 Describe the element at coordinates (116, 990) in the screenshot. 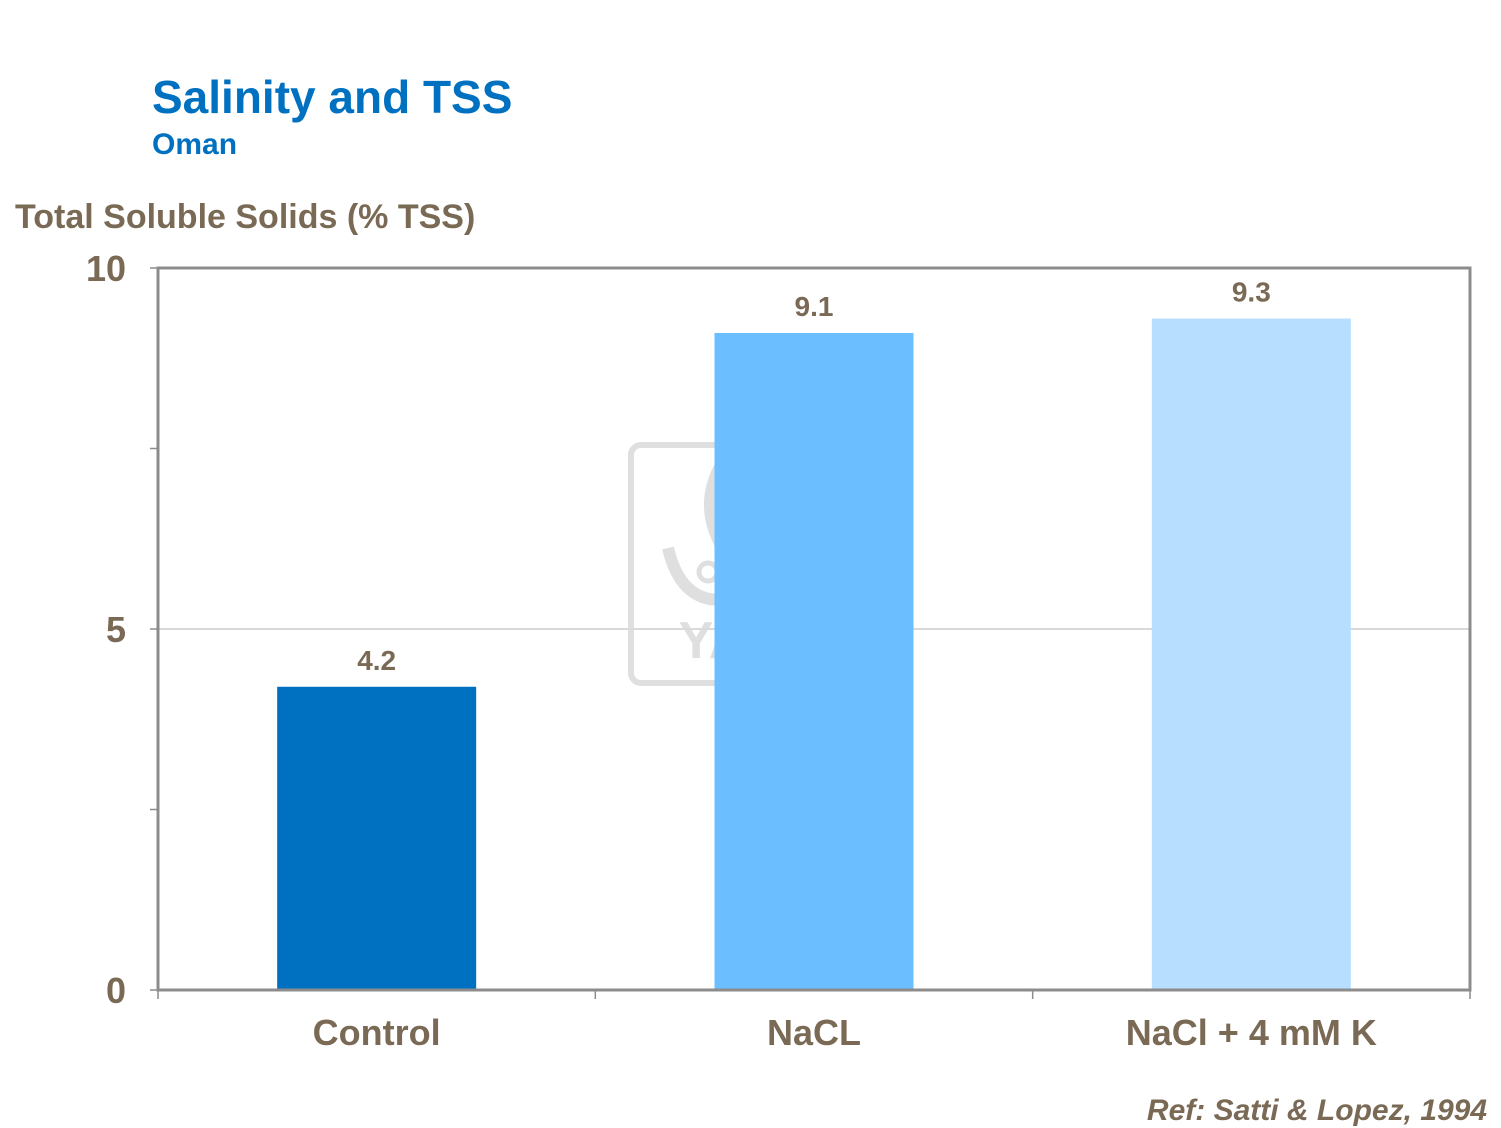

I see `y-tick-label: 0` at that location.